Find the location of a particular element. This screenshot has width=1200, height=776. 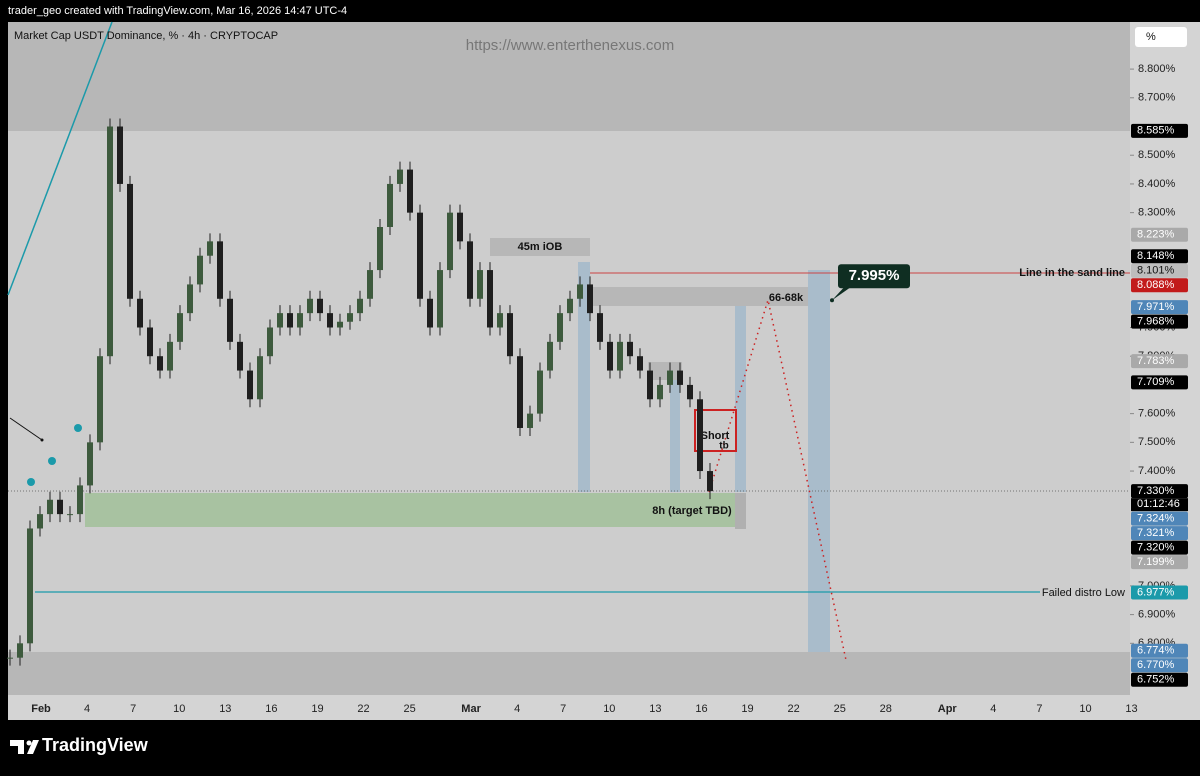

y-tick-label: 6.900% is located at coordinates (1157, 615).